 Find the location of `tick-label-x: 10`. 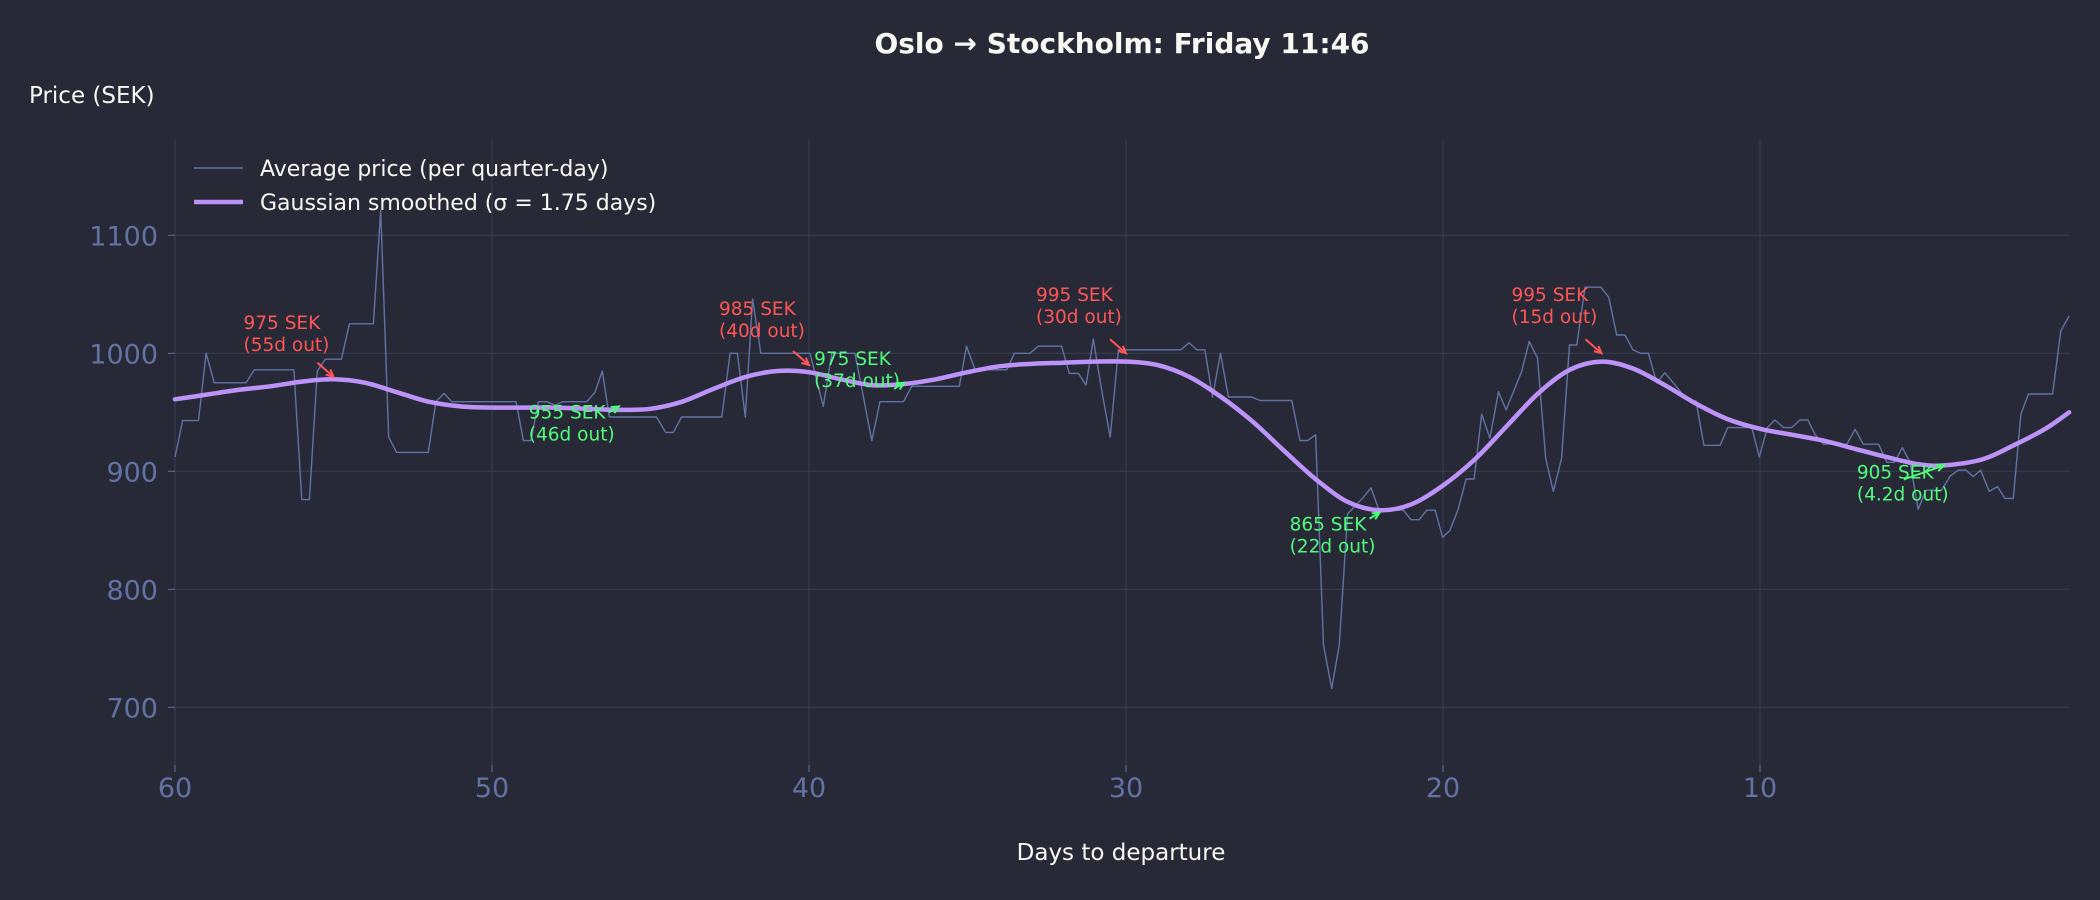

tick-label-x: 10 is located at coordinates (1760, 788).